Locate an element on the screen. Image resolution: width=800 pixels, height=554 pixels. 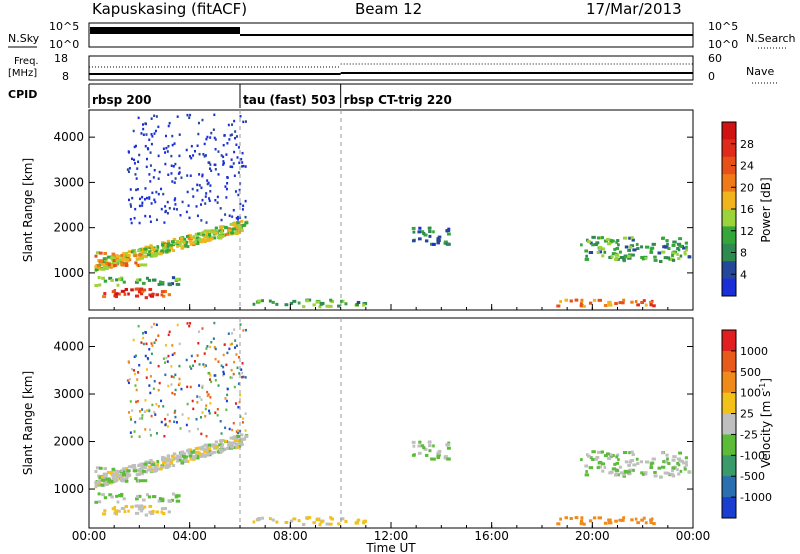
velocity-colorbar-frame is located at coordinates (729, 424).